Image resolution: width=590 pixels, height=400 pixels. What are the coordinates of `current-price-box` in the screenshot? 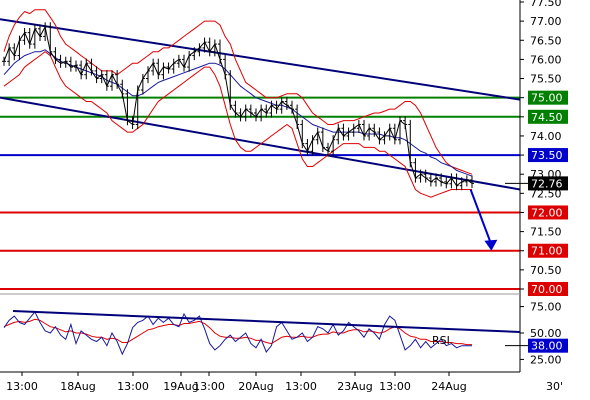 It's located at (548, 183).